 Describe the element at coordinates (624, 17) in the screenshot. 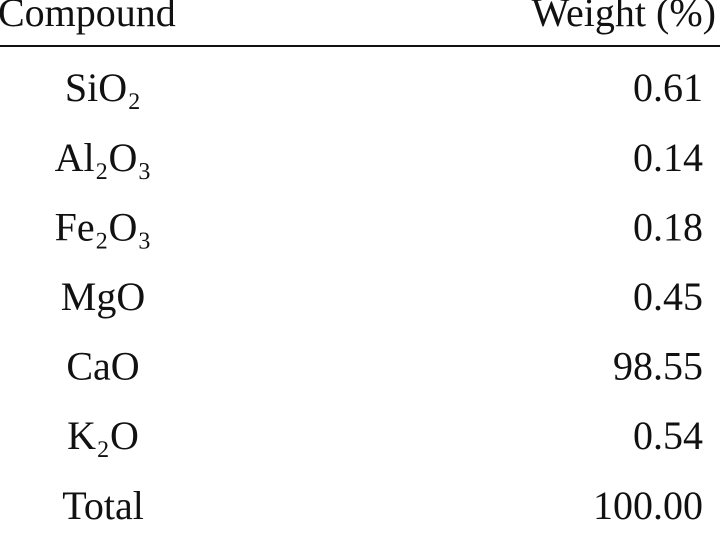

I see `header-cell: Weight (%)` at that location.